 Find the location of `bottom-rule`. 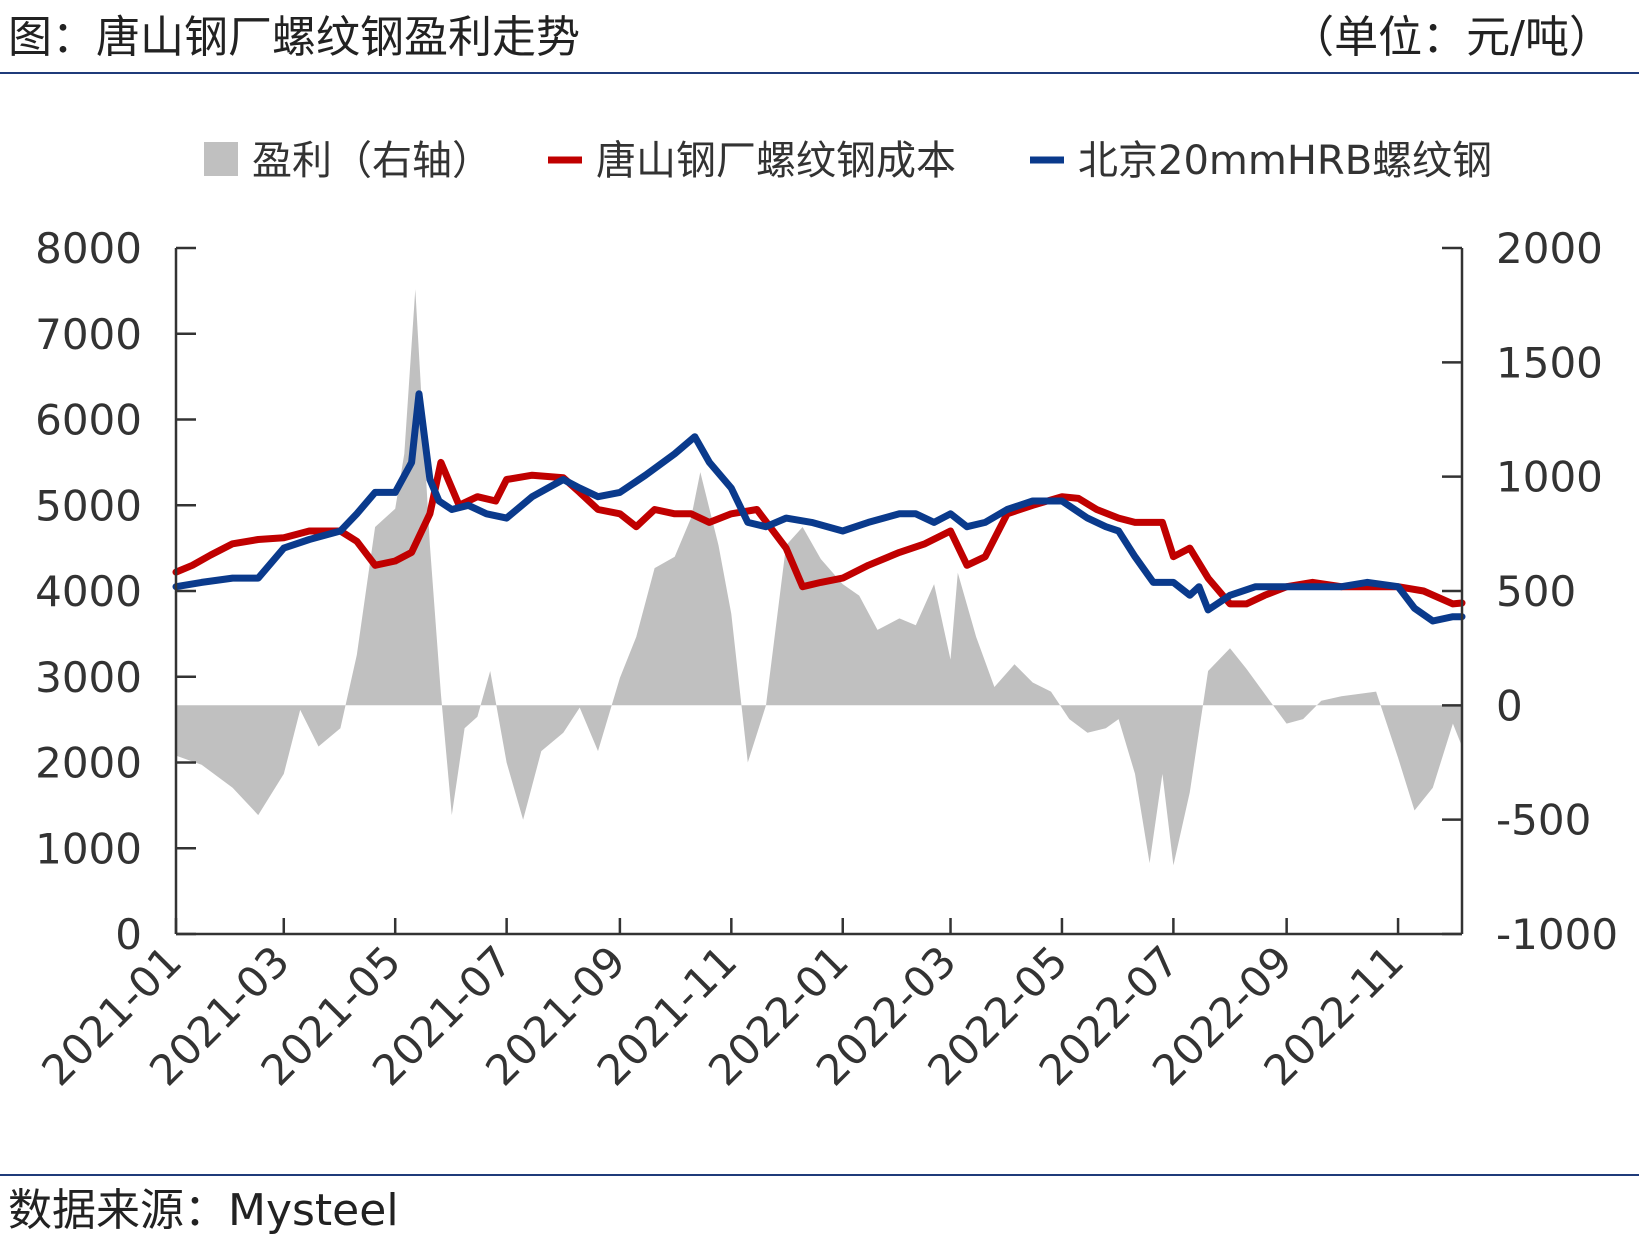

bottom-rule is located at coordinates (819, 1175).